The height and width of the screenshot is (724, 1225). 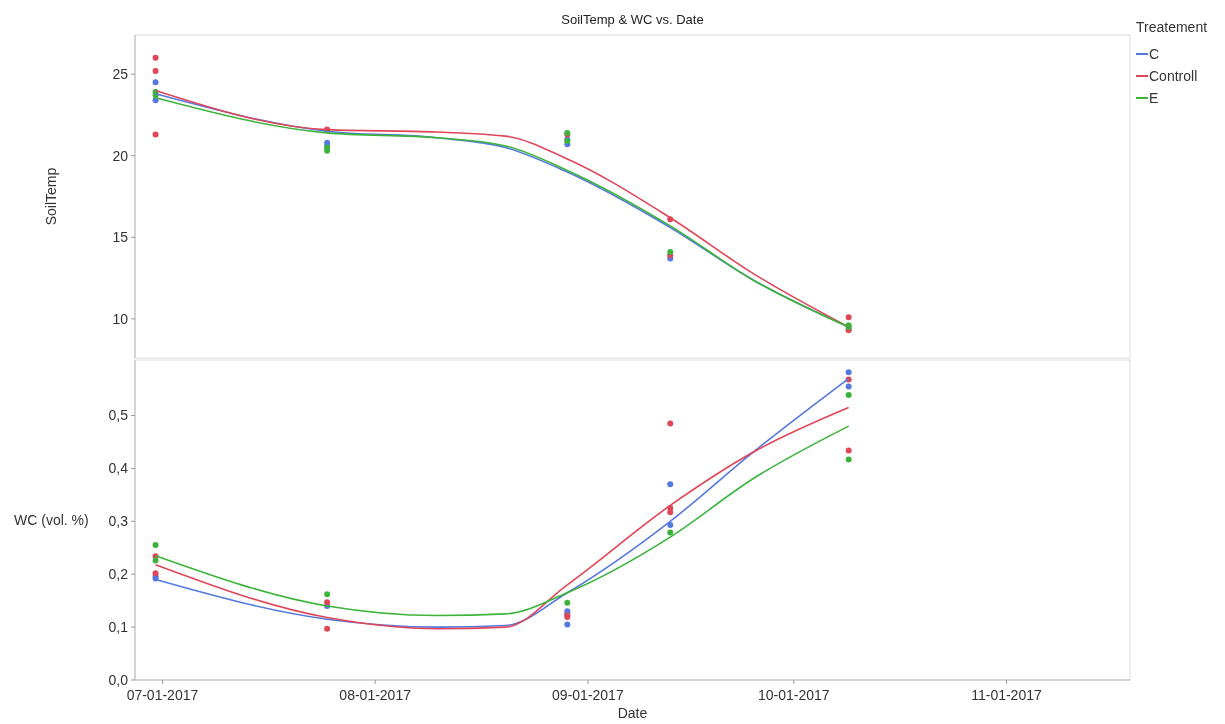 What do you see at coordinates (1173, 75) in the screenshot?
I see `legend-label: Controll` at bounding box center [1173, 75].